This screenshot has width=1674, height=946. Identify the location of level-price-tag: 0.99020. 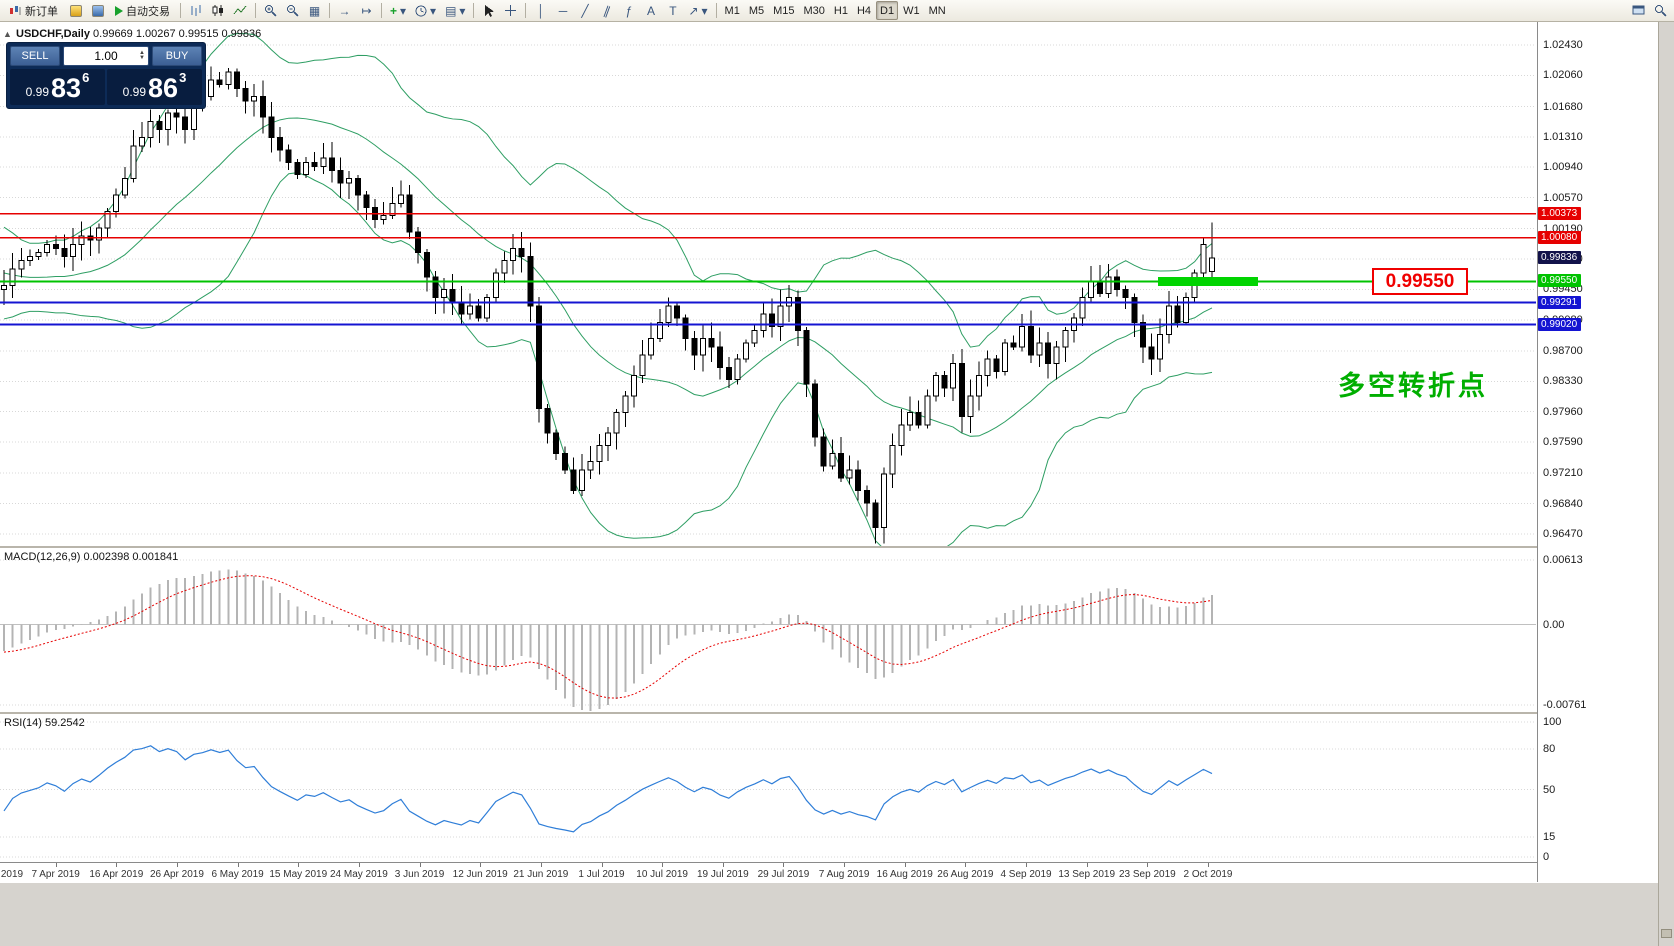
(1560, 324).